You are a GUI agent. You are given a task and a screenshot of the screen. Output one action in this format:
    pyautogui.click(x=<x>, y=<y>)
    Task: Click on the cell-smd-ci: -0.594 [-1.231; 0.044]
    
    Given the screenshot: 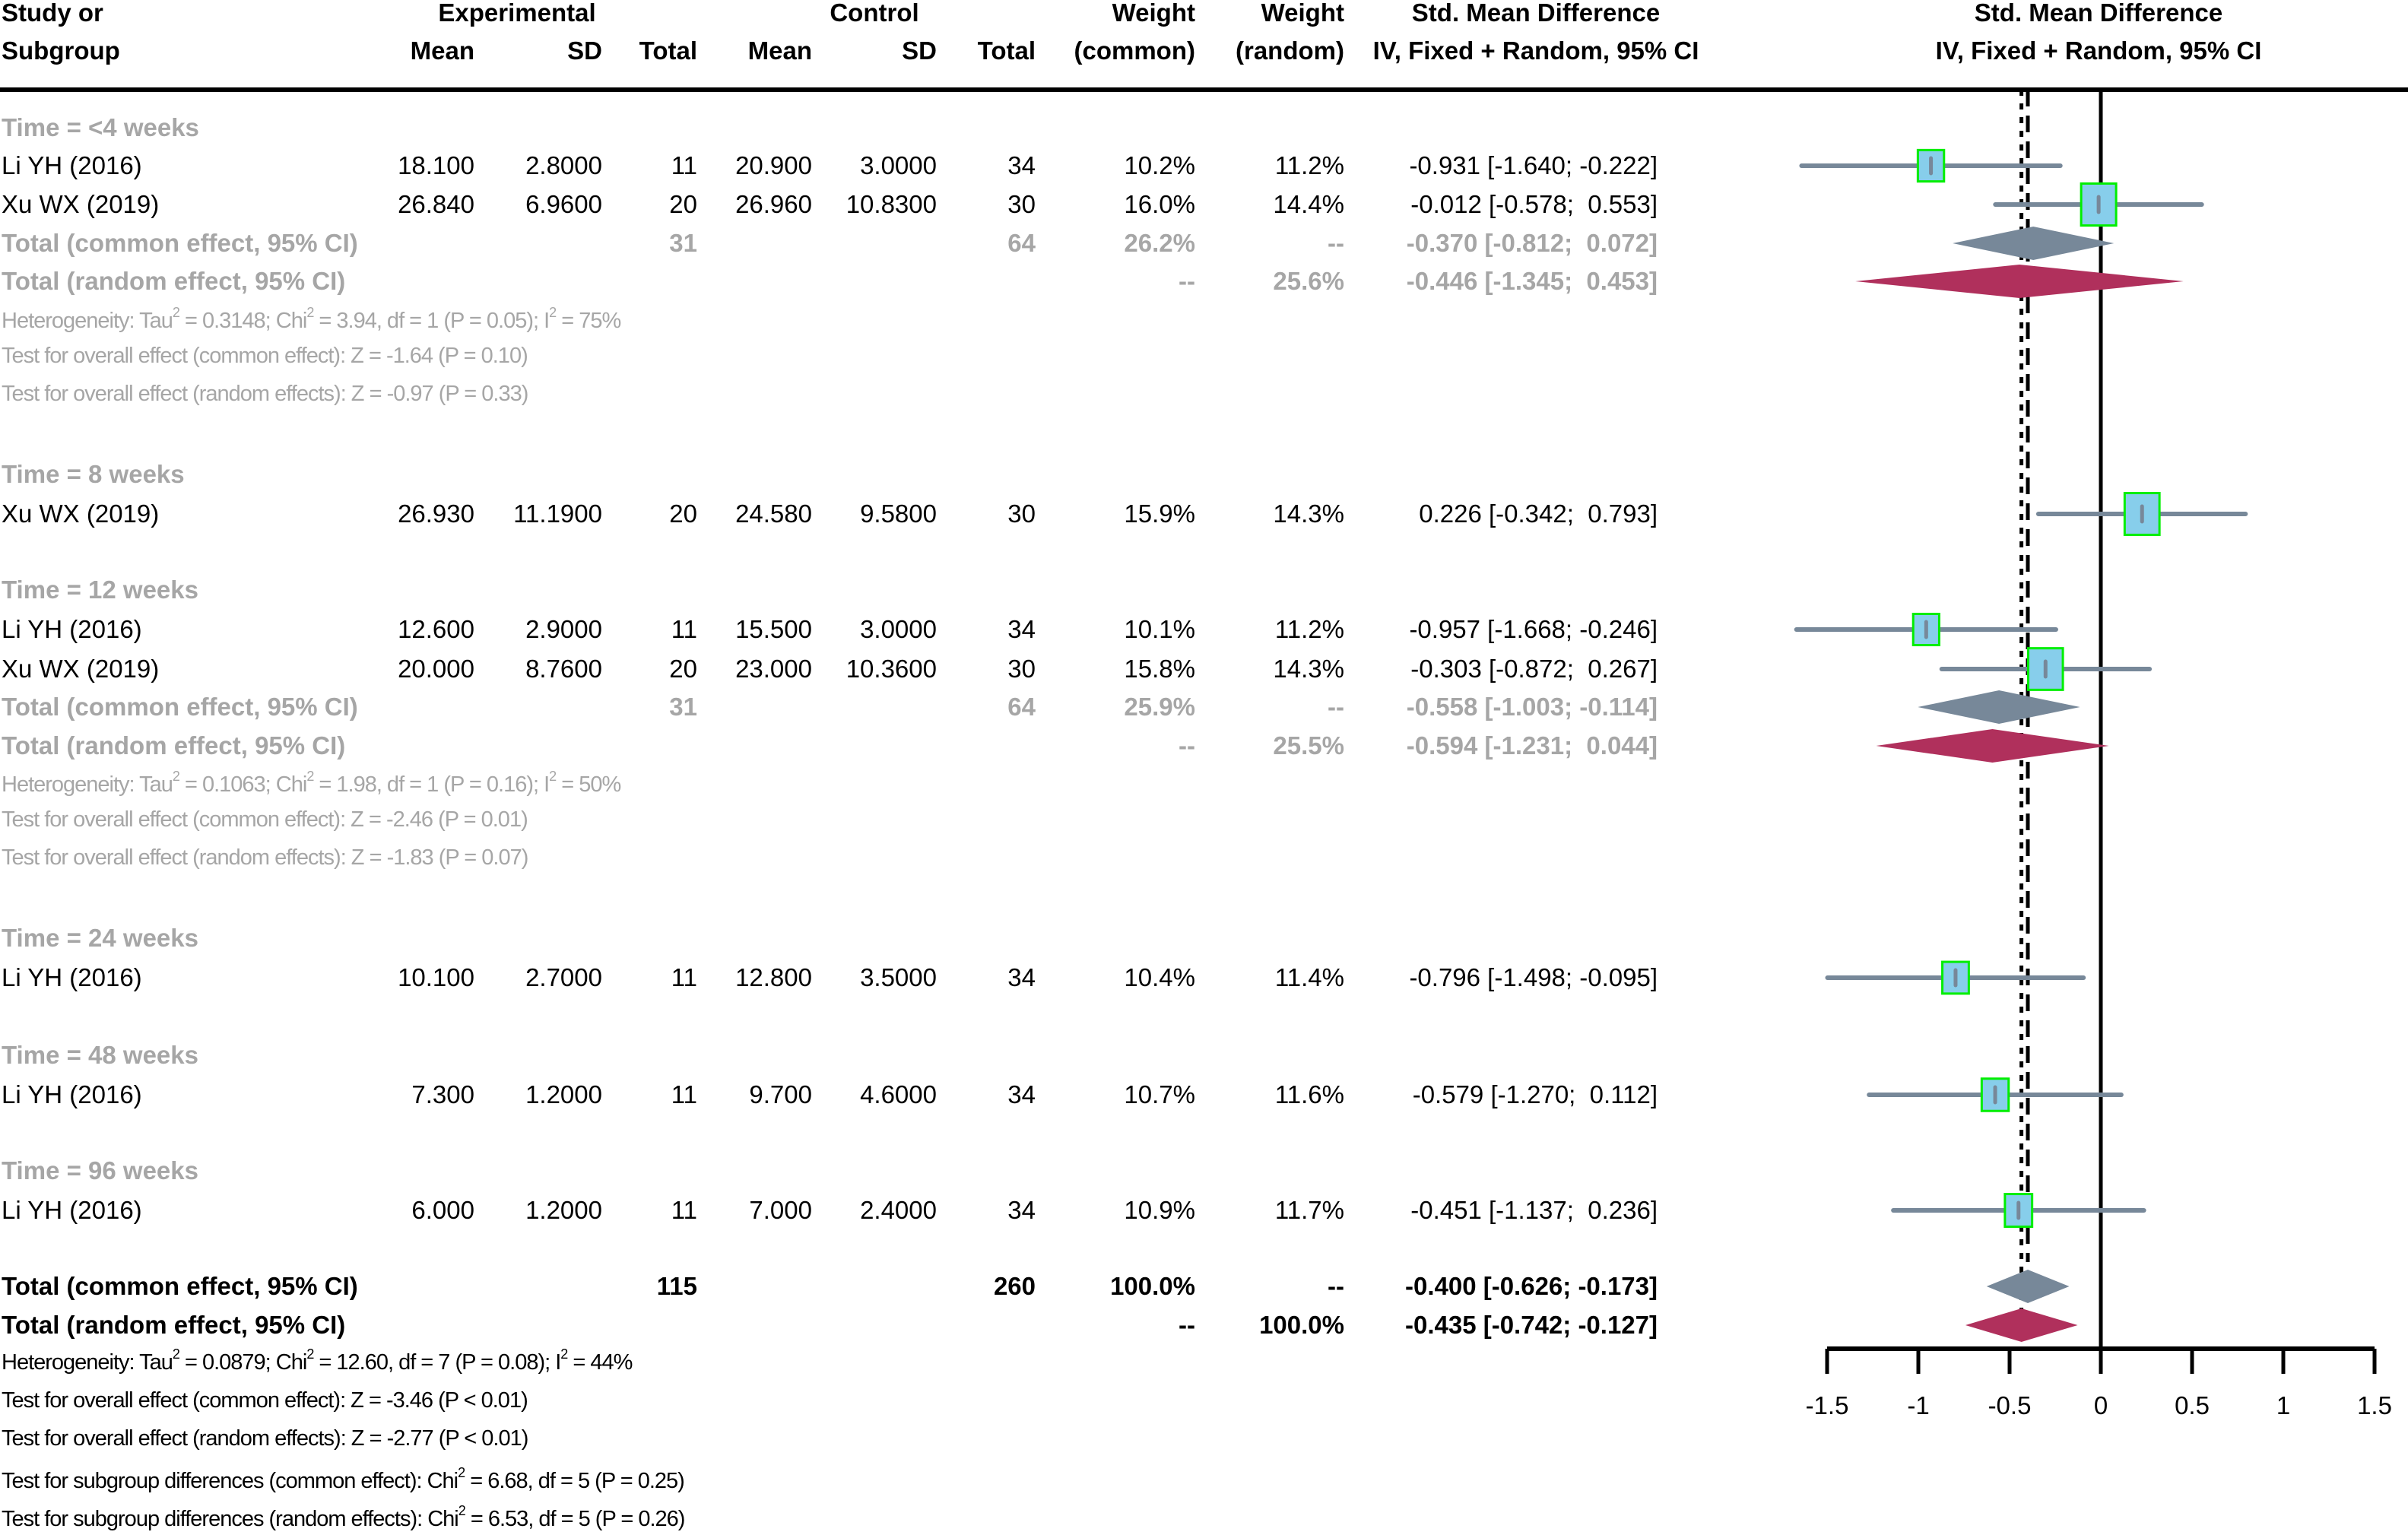 What is the action you would take?
    pyautogui.click(x=1532, y=745)
    